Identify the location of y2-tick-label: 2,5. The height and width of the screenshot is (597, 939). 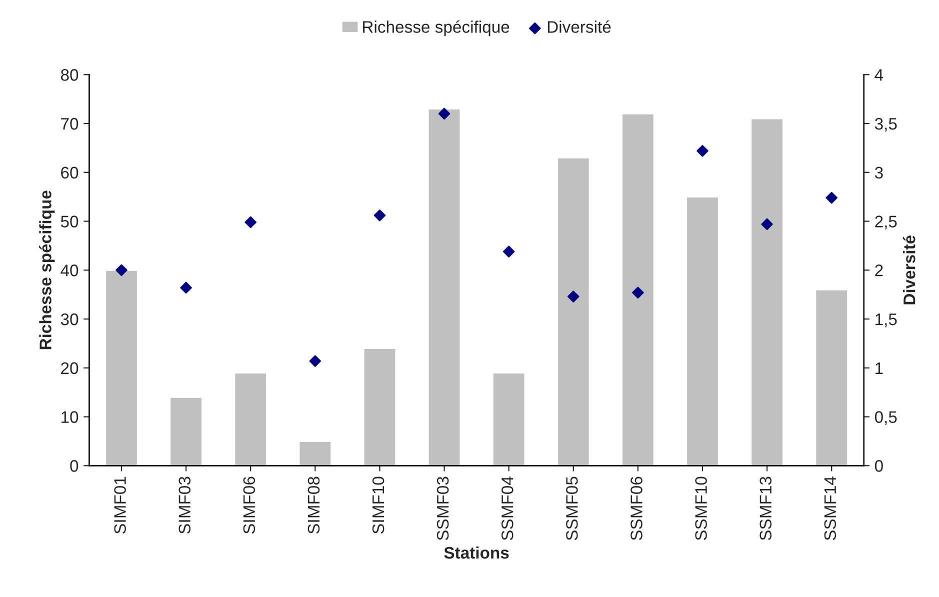
(886, 223).